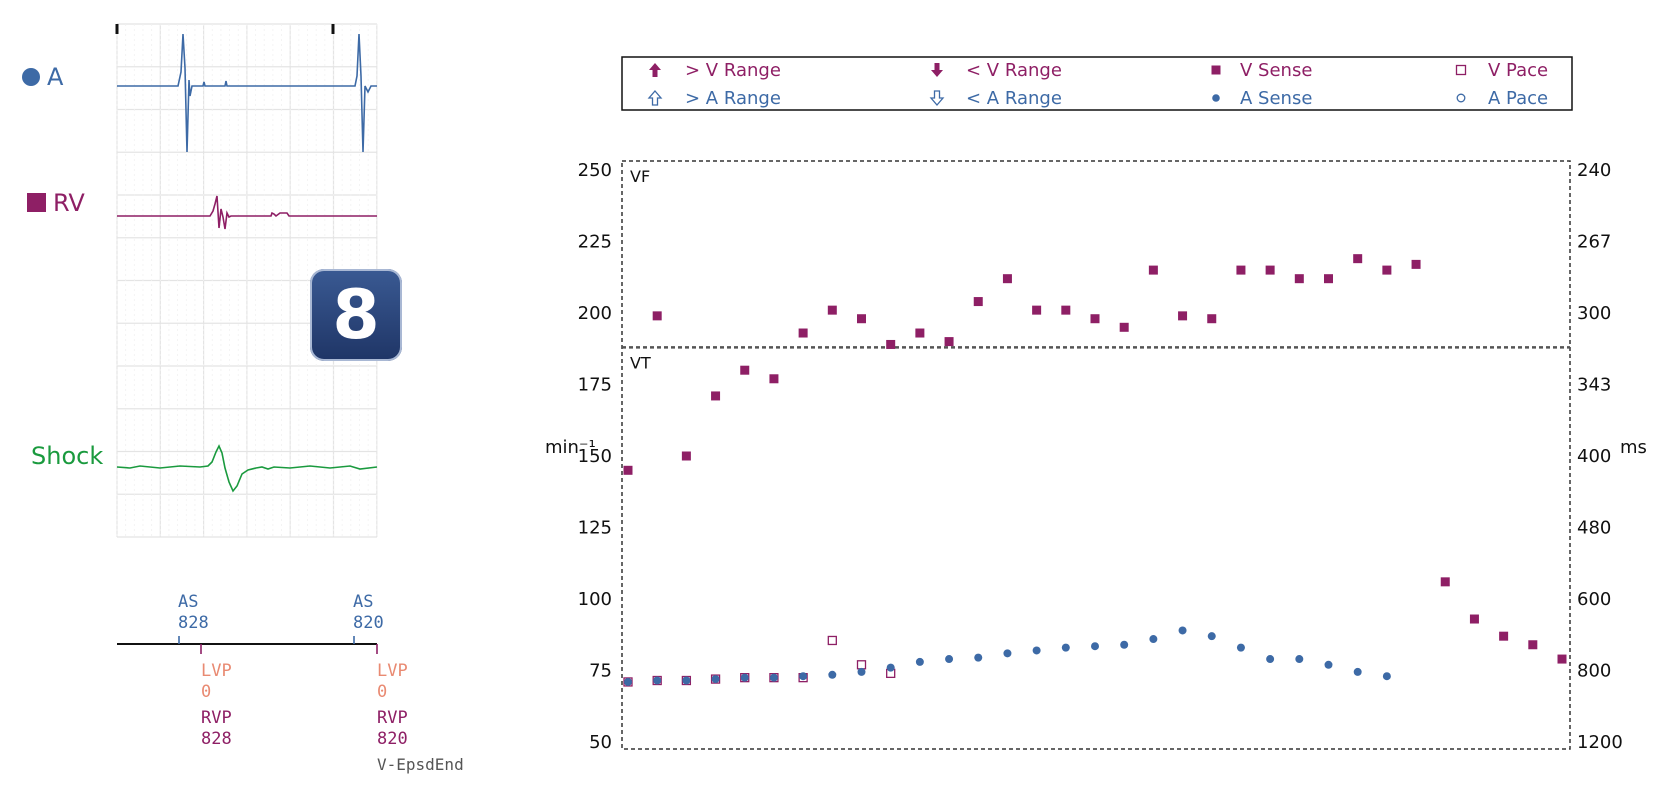 The height and width of the screenshot is (800, 1661). What do you see at coordinates (363, 602) in the screenshot?
I see `marker-as-code-2: AS` at bounding box center [363, 602].